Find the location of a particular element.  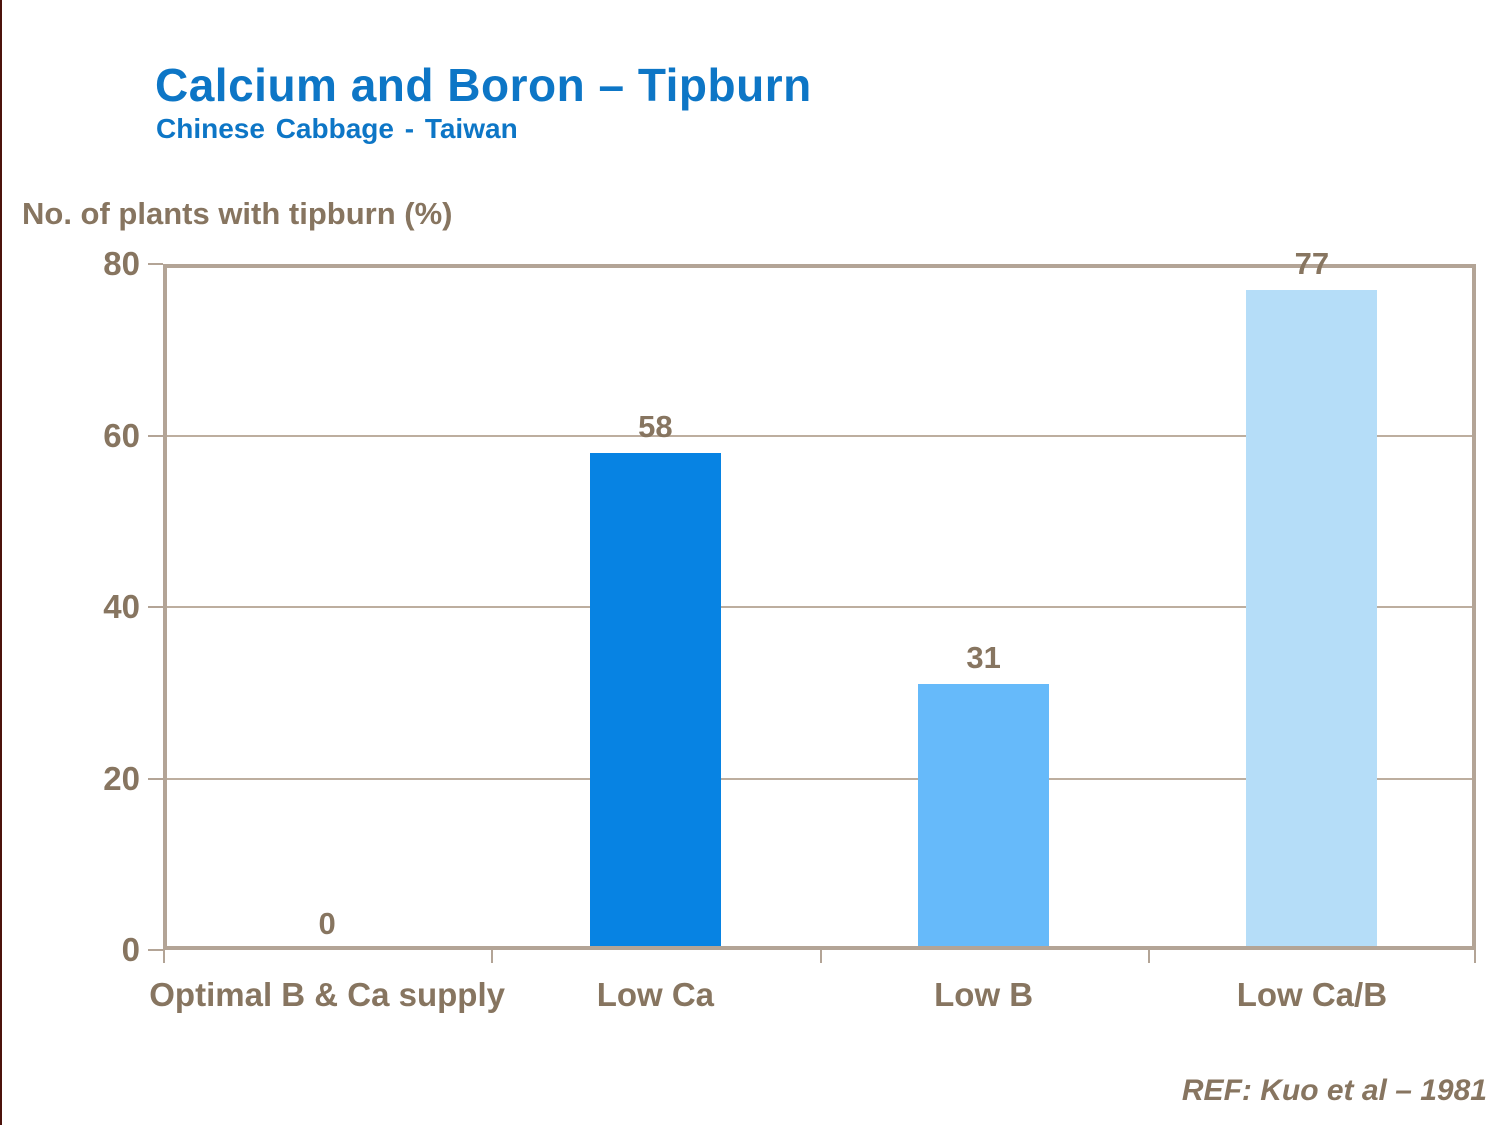

bar-value-label: 31 is located at coordinates (983, 658).